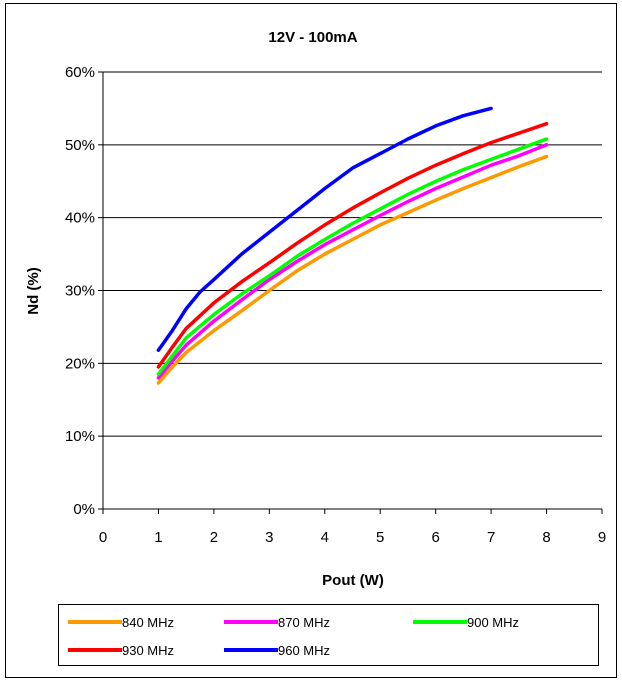 Image resolution: width=622 pixels, height=687 pixels. I want to click on legend-label: 900 MHz, so click(493, 622).